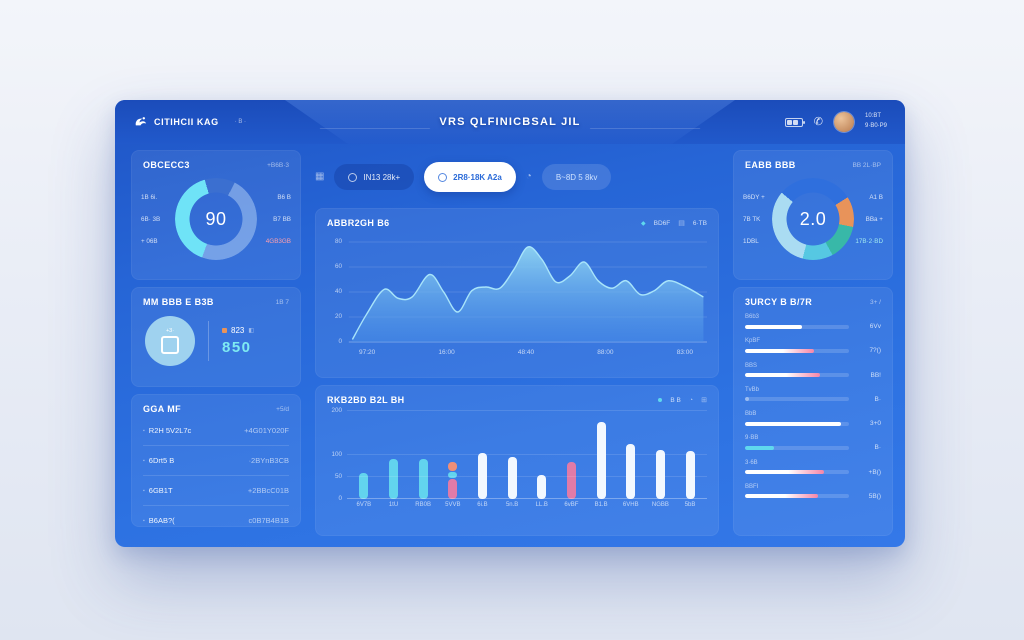 The width and height of the screenshot is (1024, 640). I want to click on battery-icon, so click(794, 122).